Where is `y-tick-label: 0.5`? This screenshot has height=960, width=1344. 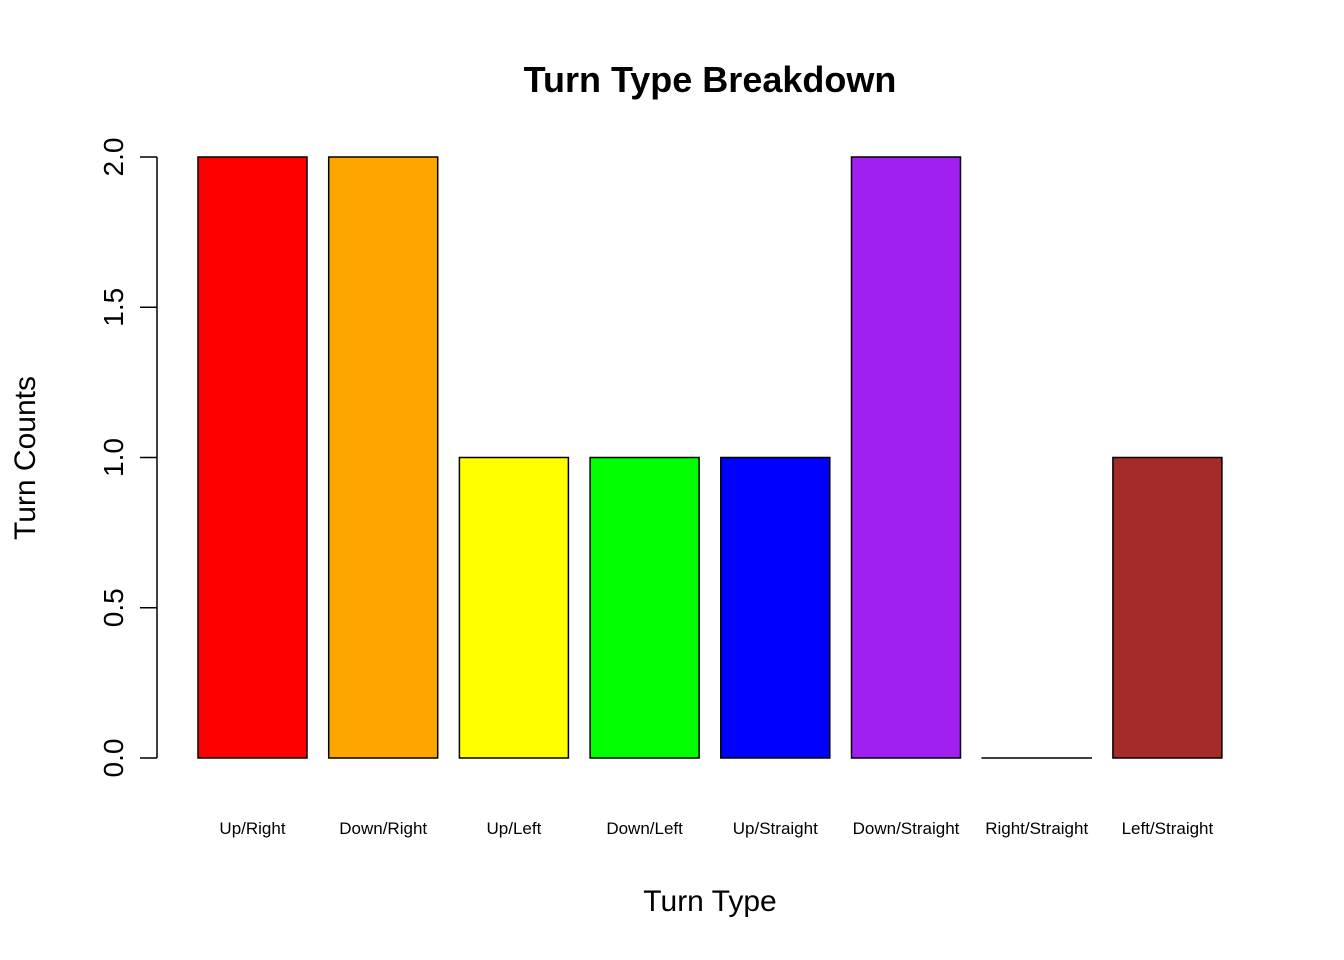 y-tick-label: 0.5 is located at coordinates (113, 607).